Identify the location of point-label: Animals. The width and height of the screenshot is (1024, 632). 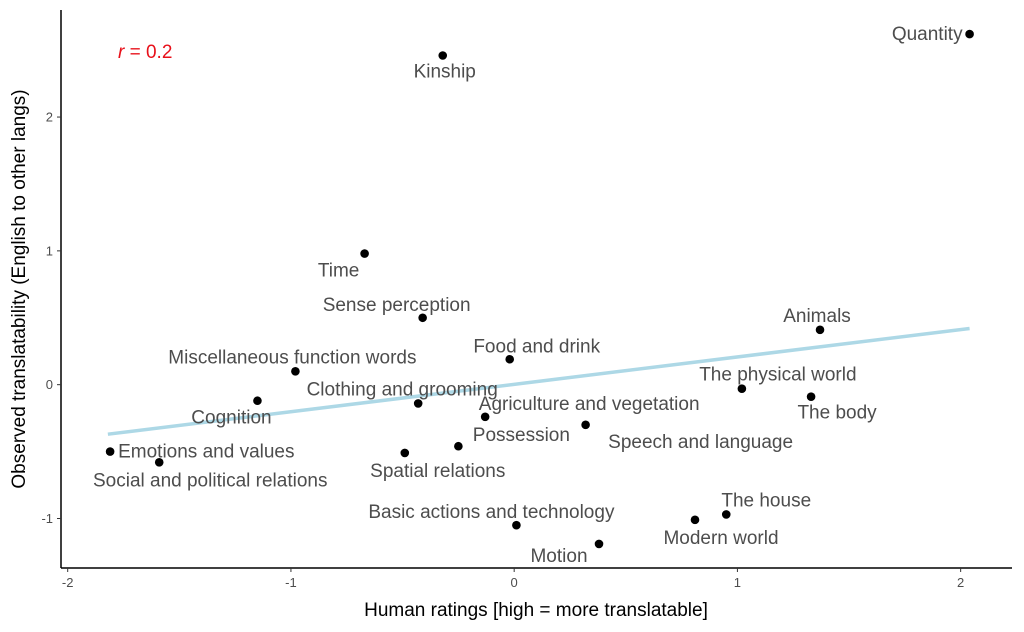
(817, 316).